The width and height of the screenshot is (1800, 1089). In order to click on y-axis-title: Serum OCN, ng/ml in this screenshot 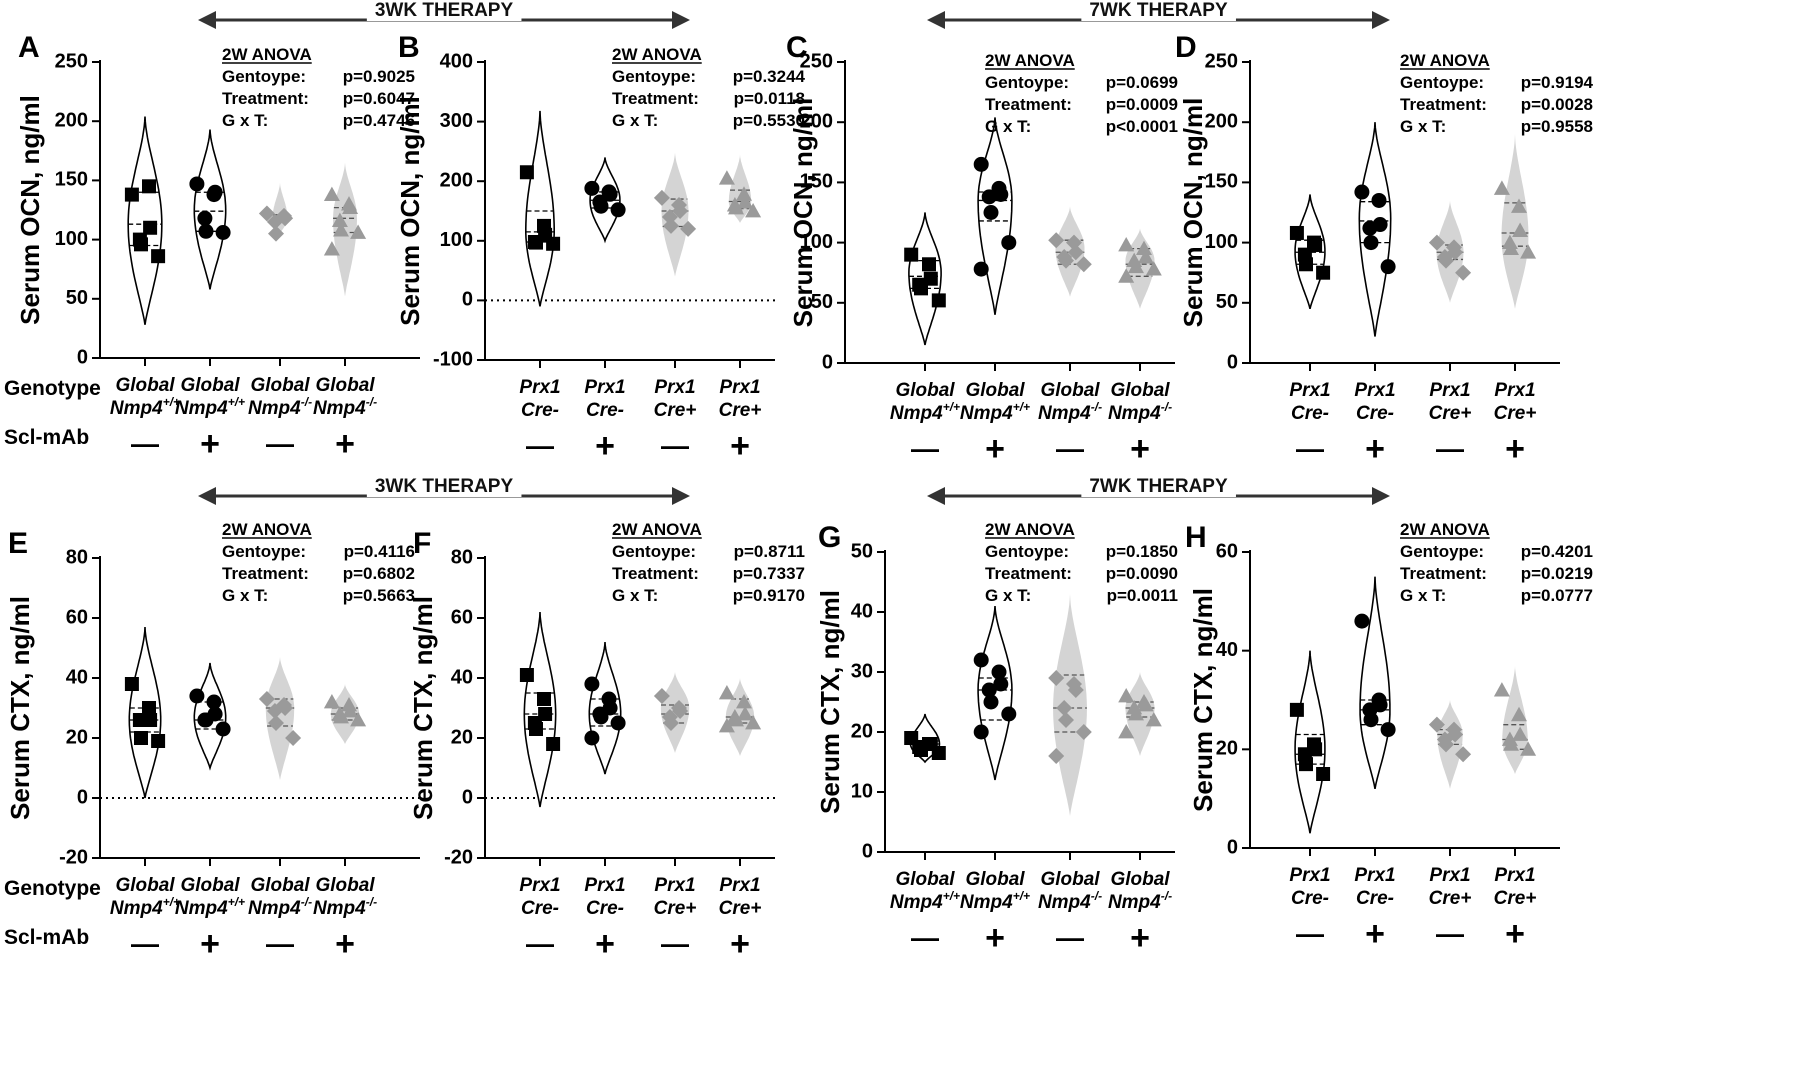, I will do `click(410, 211)`.